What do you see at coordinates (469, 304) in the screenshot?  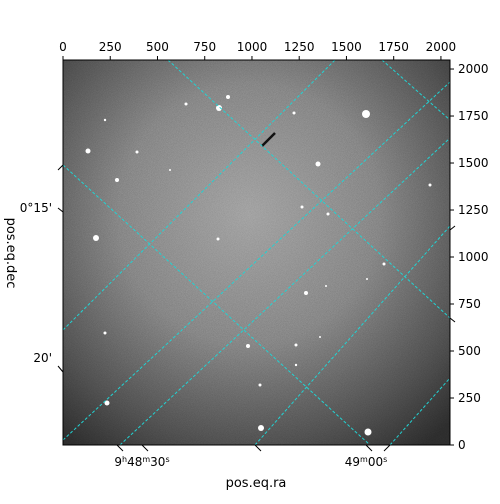 I see `pixel-y-tick-label: 750` at bounding box center [469, 304].